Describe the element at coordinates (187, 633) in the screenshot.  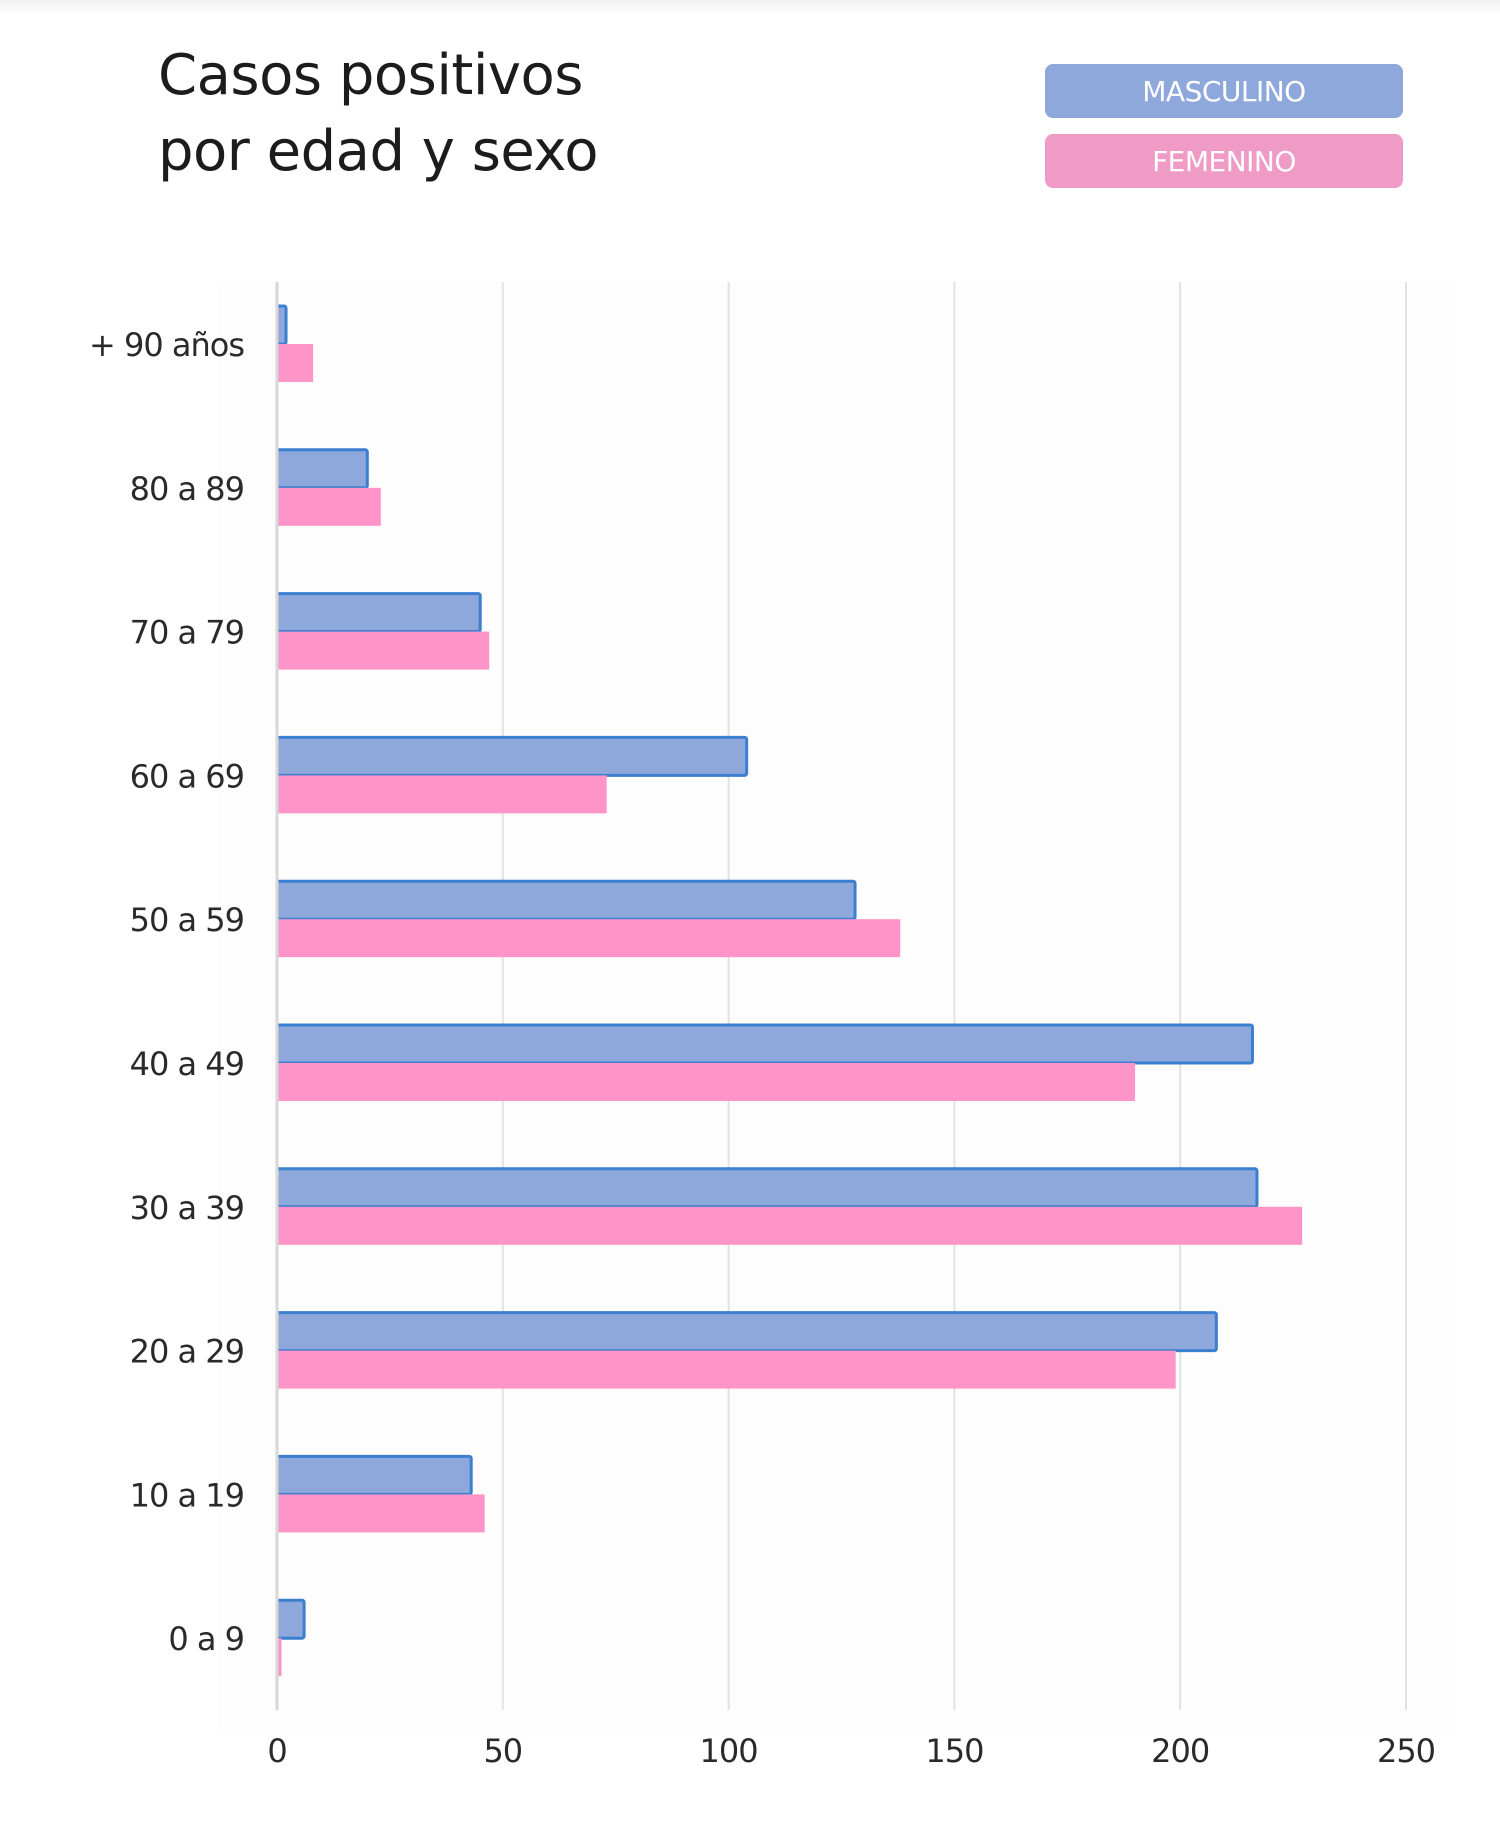
I see `y-category-label: 70 a 79` at that location.